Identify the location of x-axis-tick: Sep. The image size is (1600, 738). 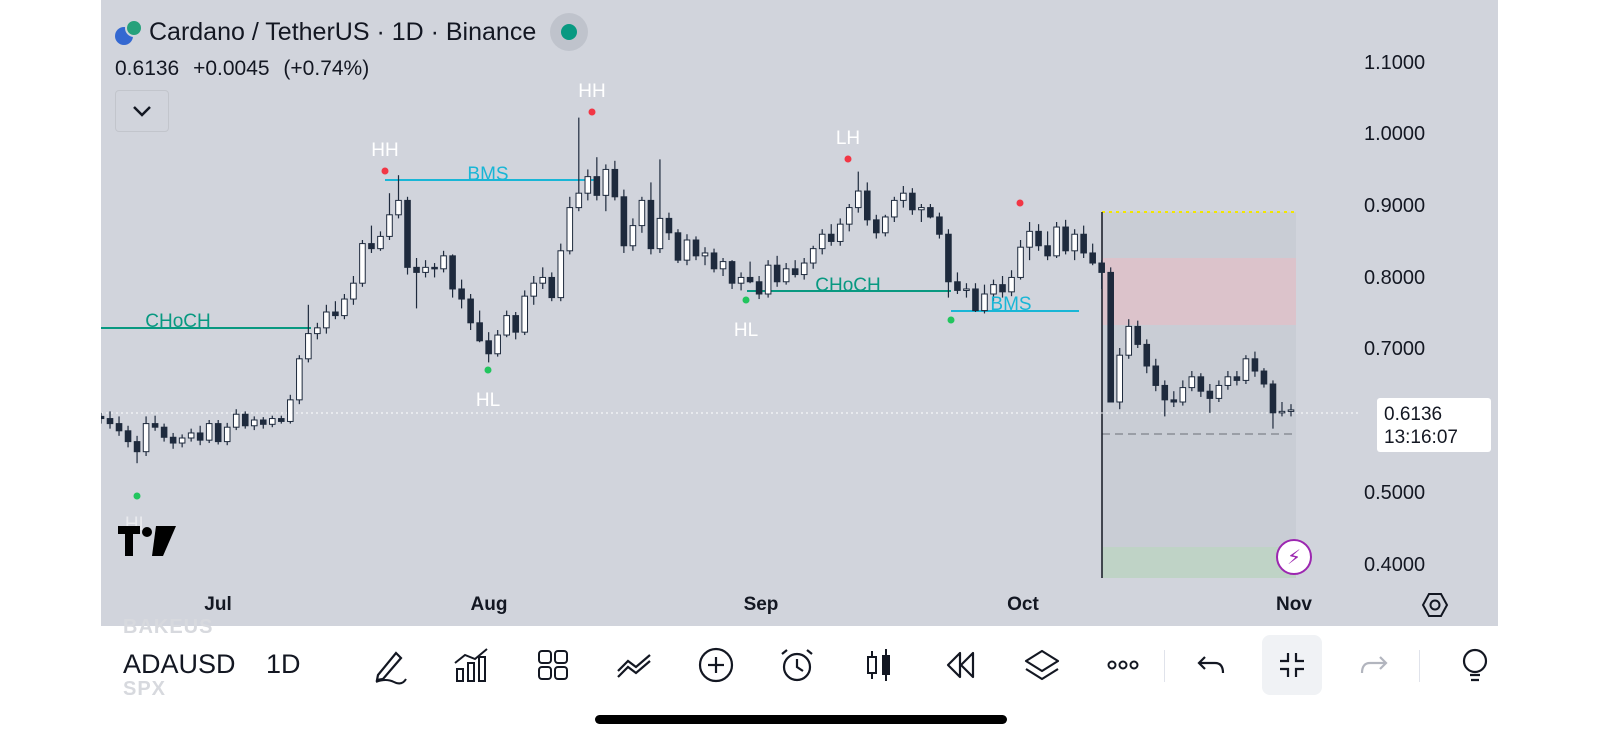
(761, 604).